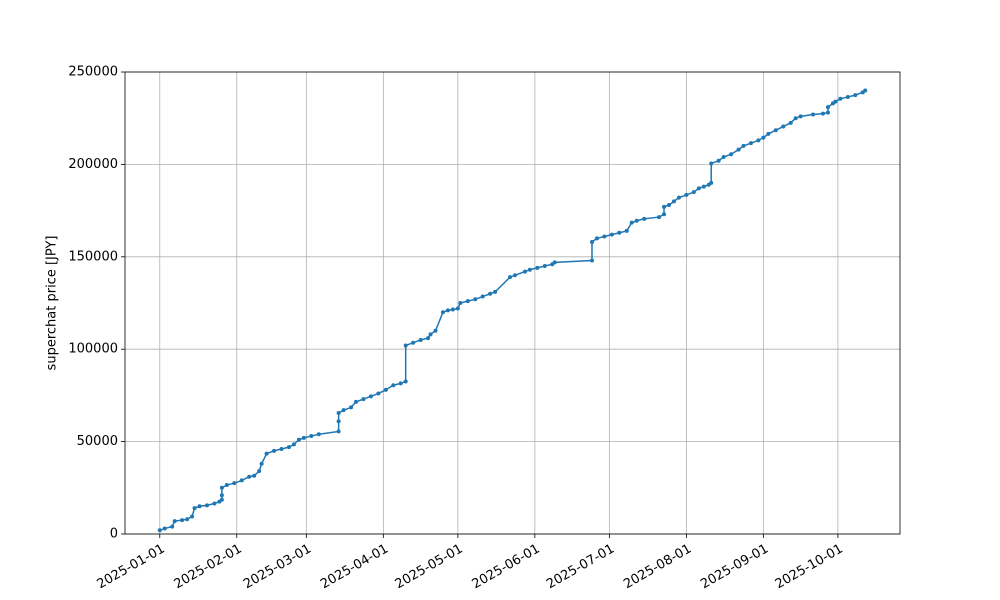  I want to click on x-tick-label: 2025-01-01, so click(131, 567).